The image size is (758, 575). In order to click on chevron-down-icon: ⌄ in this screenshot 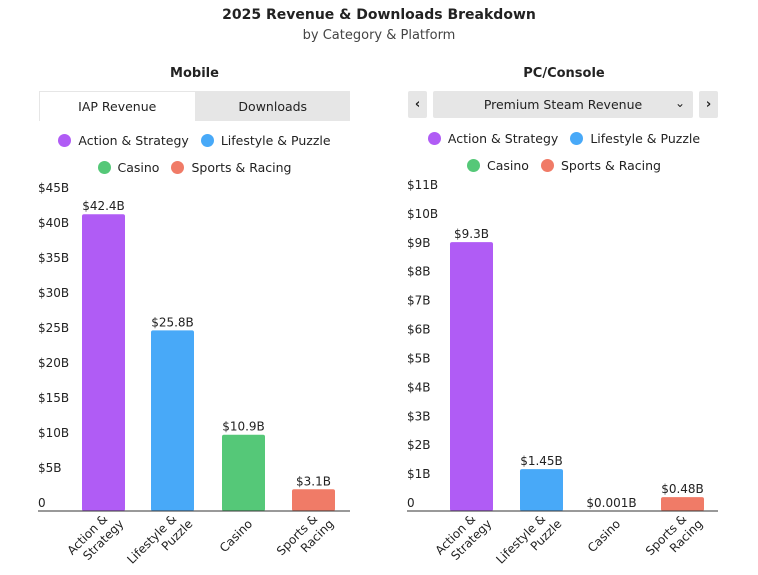, I will do `click(679, 103)`.